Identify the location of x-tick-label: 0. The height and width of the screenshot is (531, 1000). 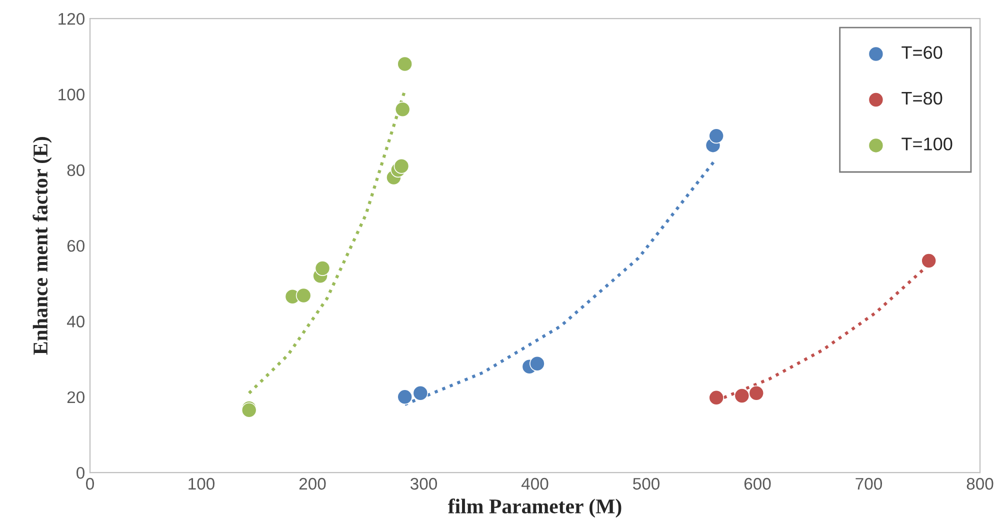
(90, 484).